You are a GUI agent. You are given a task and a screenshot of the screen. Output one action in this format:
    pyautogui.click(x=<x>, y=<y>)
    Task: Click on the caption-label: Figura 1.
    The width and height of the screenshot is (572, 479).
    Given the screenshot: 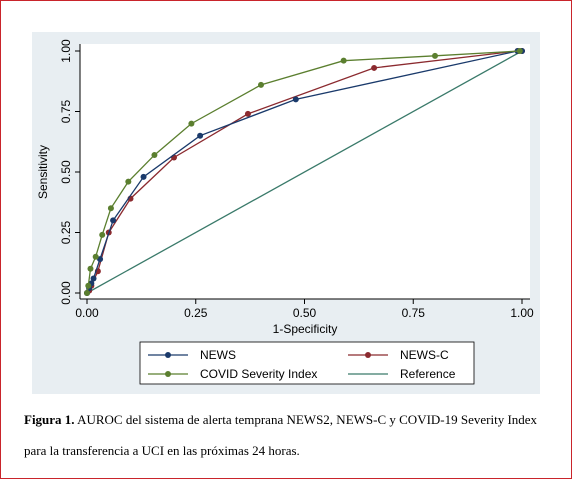 What is the action you would take?
    pyautogui.click(x=49, y=419)
    